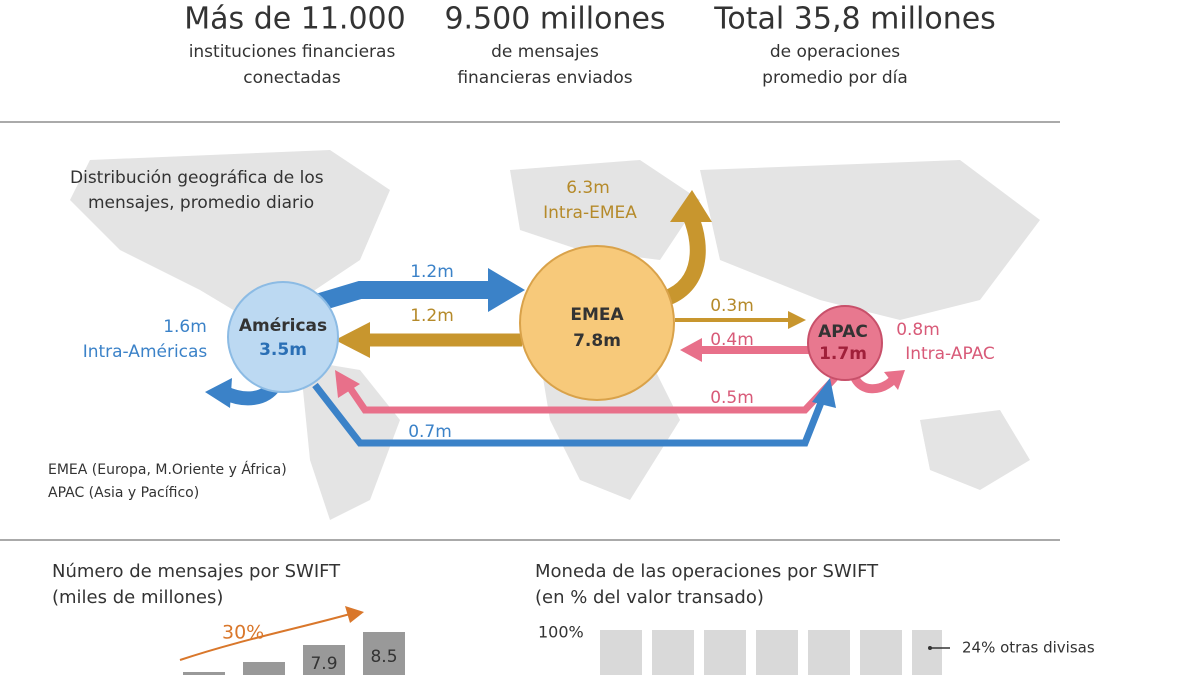  I want to click on flow-label: 0.5m, so click(732, 398).